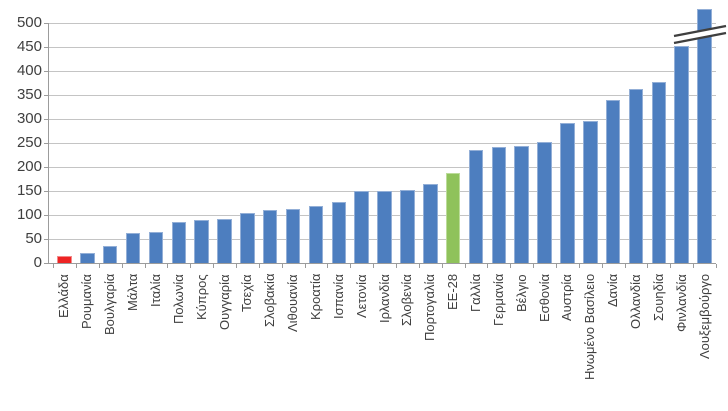 This screenshot has height=411, width=728. What do you see at coordinates (29, 22) in the screenshot?
I see `y-tick-label: 500` at bounding box center [29, 22].